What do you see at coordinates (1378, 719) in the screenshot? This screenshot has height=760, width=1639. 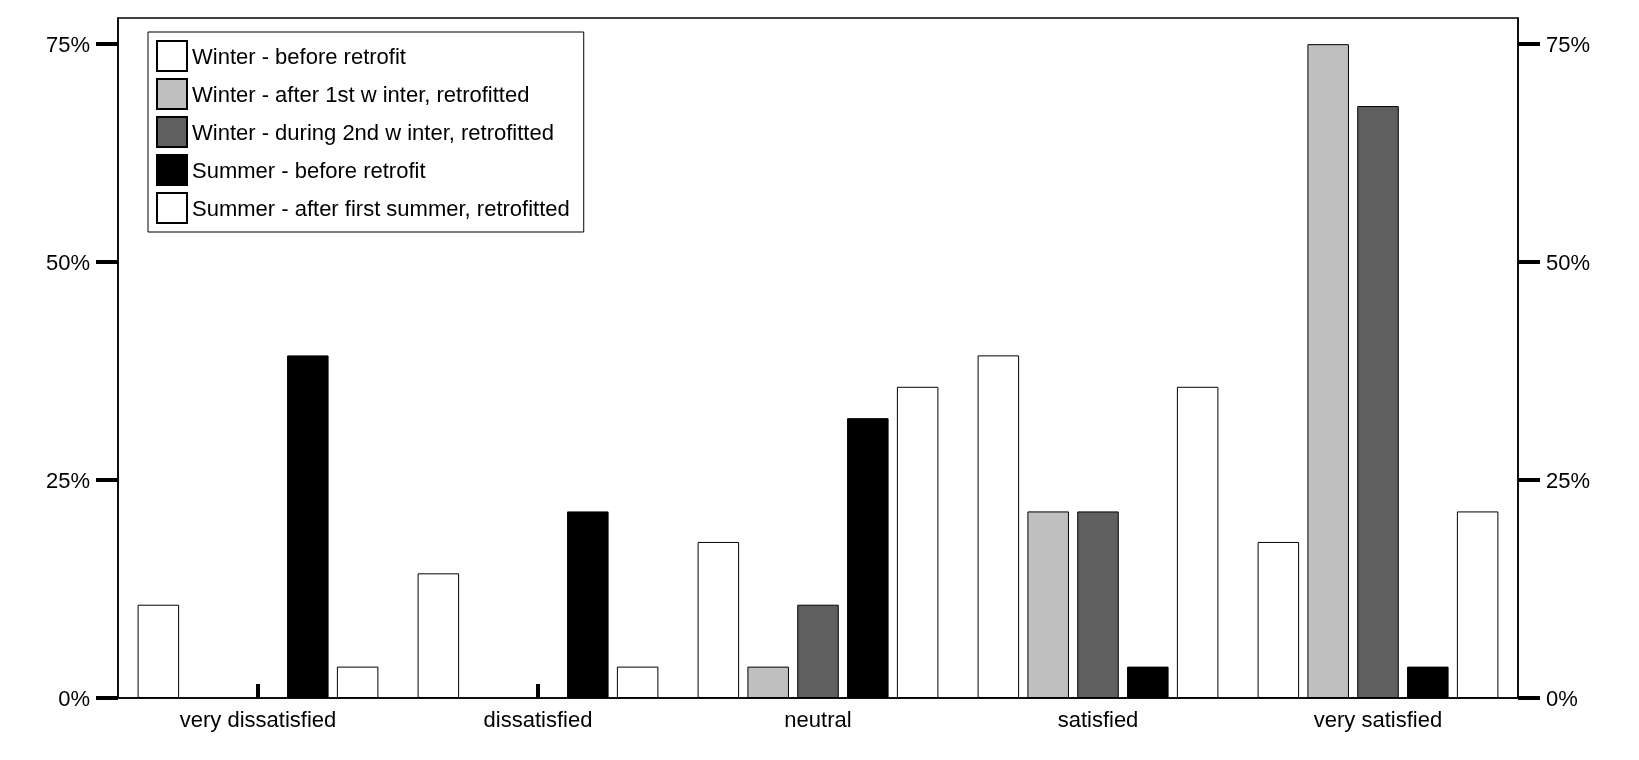 I see `x-tick-label: very satisfied` at bounding box center [1378, 719].